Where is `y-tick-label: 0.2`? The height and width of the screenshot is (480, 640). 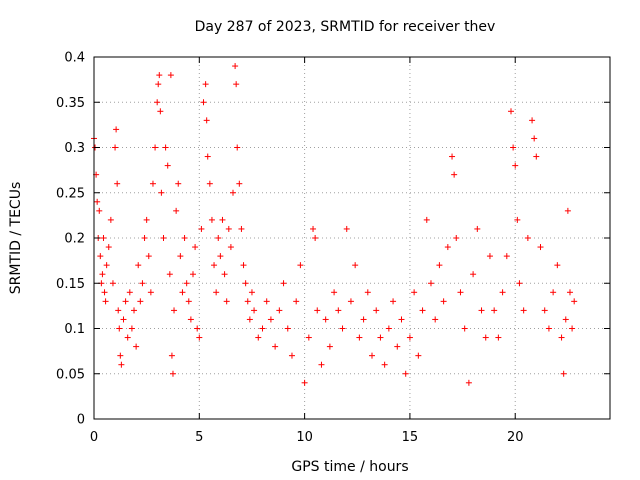 y-tick-label: 0.2 is located at coordinates (74, 239).